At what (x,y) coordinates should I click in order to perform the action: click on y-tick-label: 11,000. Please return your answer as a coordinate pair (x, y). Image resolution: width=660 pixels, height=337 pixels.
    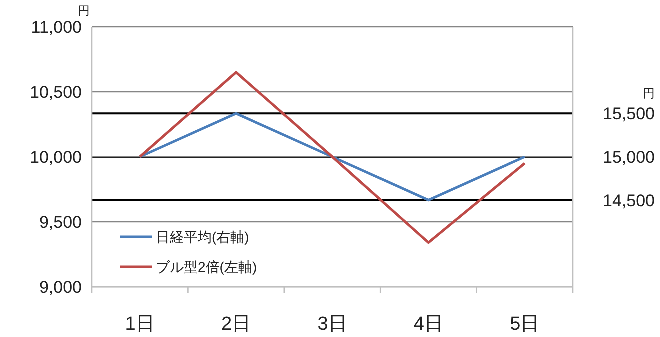
    Looking at the image, I should click on (56, 27).